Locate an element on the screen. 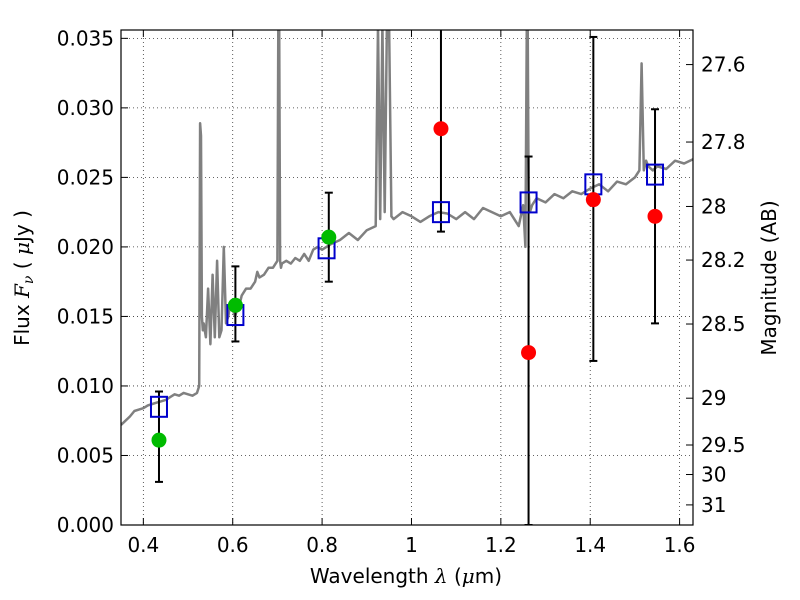 The image size is (800, 600). y-axis-title: Flux Fν ( μJy ) is located at coordinates (23, 278).